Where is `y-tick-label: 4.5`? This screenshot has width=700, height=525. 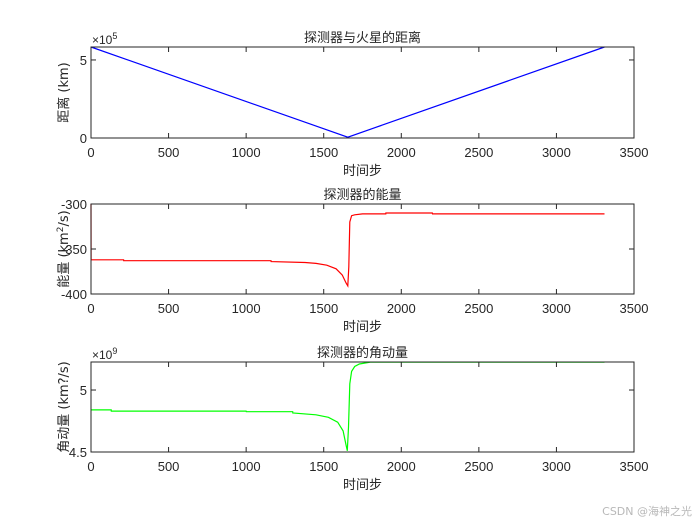
y-tick-label: 4.5 is located at coordinates (78, 452).